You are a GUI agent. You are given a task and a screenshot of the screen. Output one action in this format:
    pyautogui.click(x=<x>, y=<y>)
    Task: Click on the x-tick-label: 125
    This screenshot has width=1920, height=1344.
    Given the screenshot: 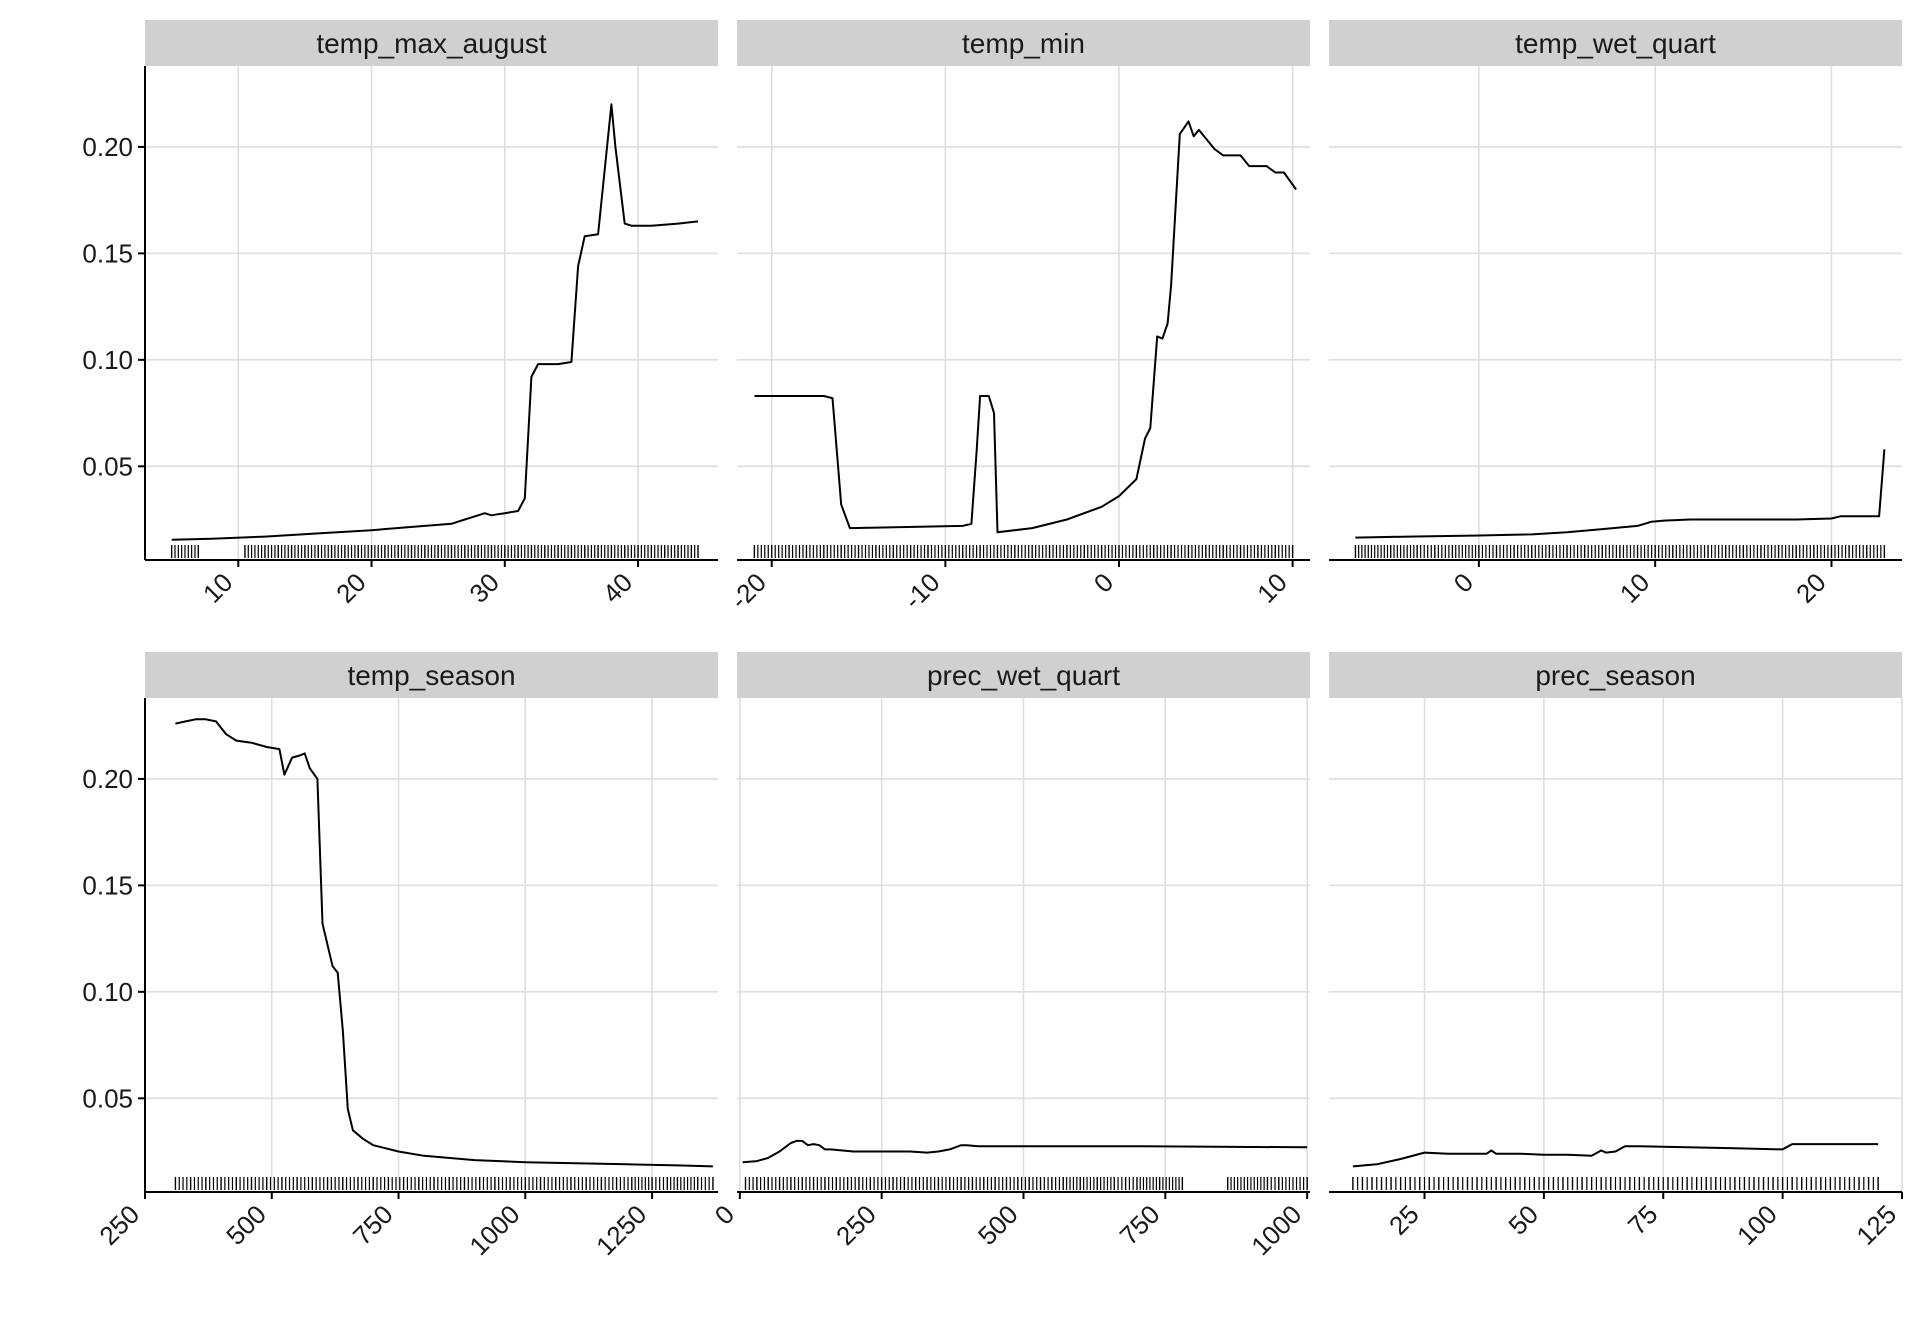 What is the action you would take?
    pyautogui.click(x=1876, y=1225)
    